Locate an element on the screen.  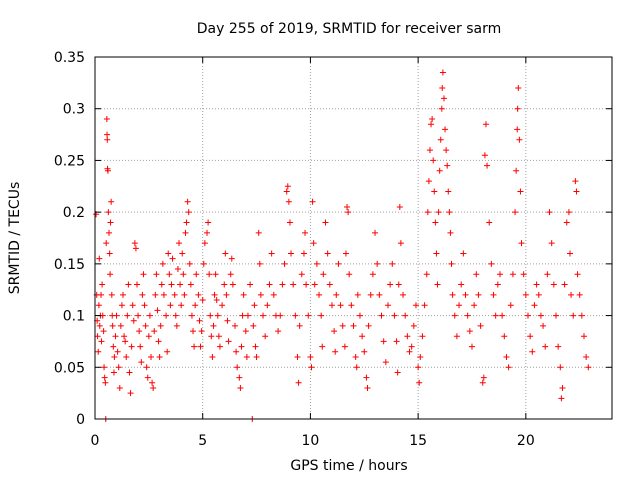
y-tick-label: 0.15 is located at coordinates (69, 265).